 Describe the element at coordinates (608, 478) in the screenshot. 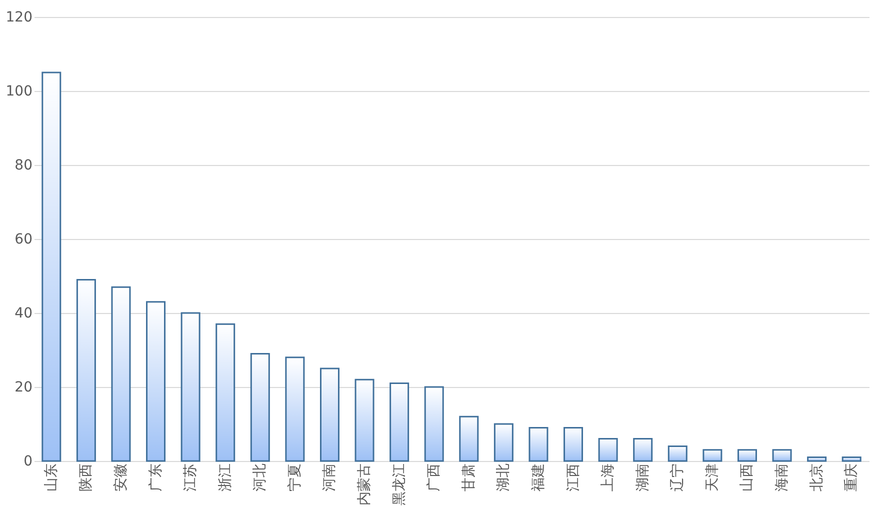

I see `x-tick-label: 上海` at that location.